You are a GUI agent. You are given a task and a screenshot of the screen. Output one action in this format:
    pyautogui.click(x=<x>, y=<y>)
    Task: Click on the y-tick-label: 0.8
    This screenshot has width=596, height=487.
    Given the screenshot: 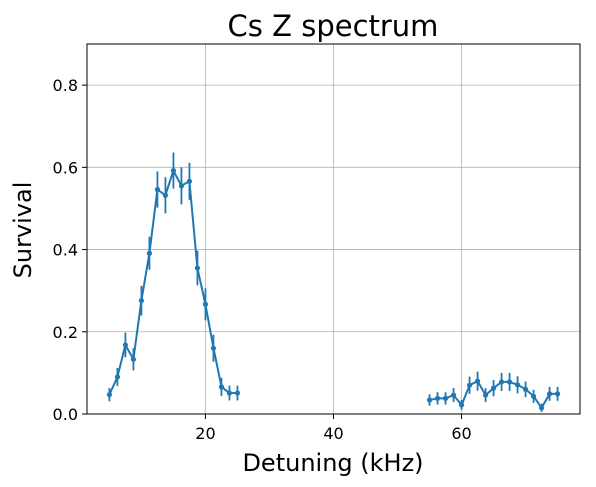 What is the action you would take?
    pyautogui.click(x=65, y=85)
    